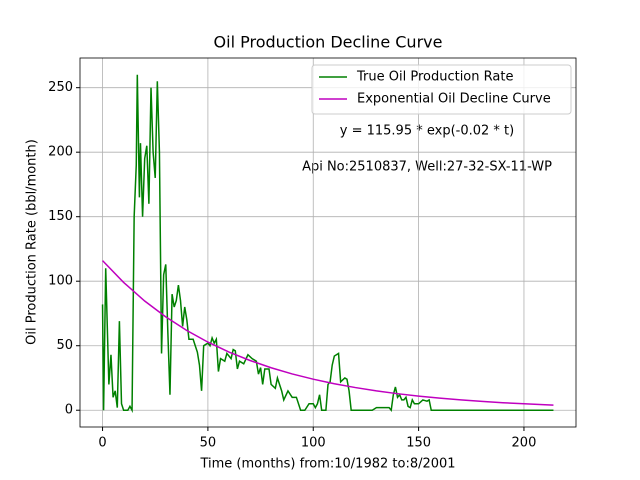  I want to click on x-tick-label: 200, so click(524, 443).